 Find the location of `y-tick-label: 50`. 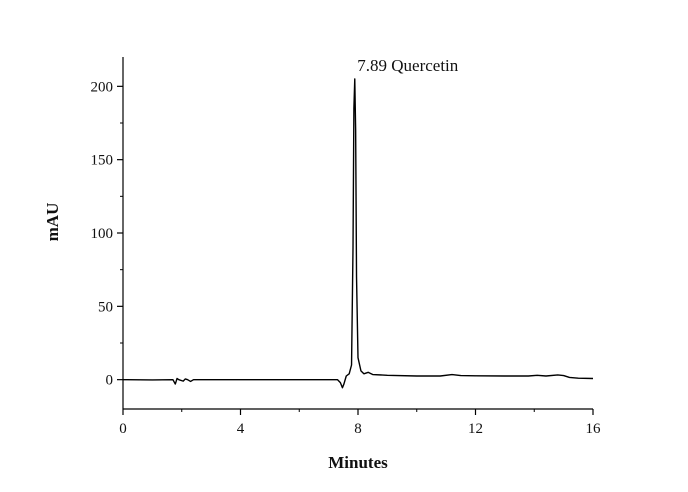

y-tick-label: 50 is located at coordinates (105, 307).